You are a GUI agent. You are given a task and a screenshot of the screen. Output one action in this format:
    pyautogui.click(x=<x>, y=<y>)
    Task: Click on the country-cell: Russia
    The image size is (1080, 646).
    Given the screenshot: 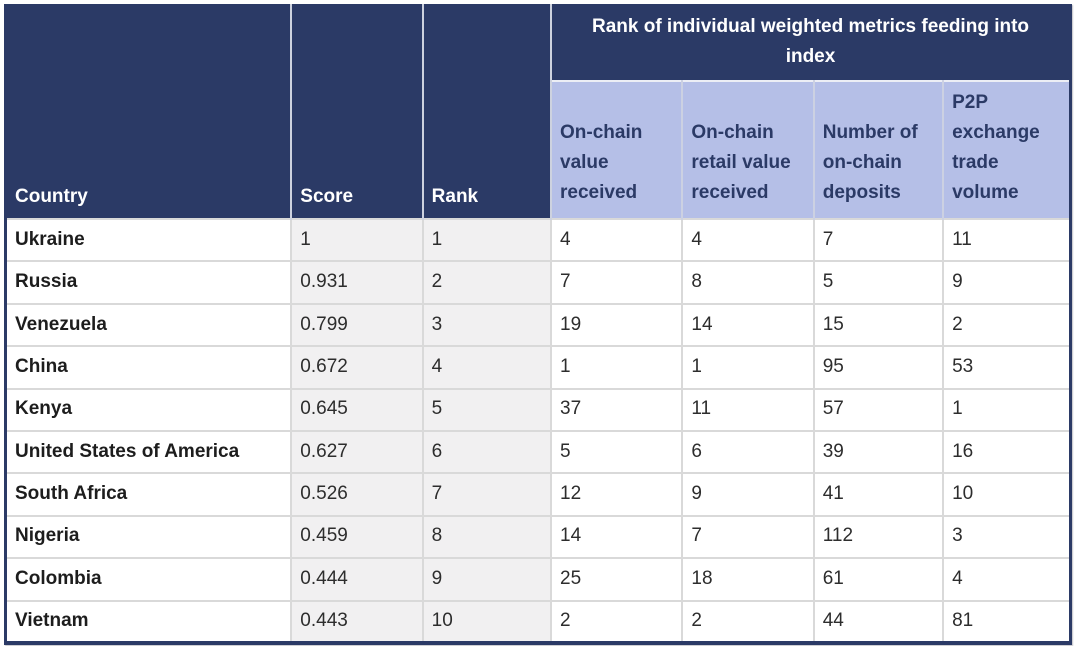 What is the action you would take?
    pyautogui.click(x=149, y=282)
    